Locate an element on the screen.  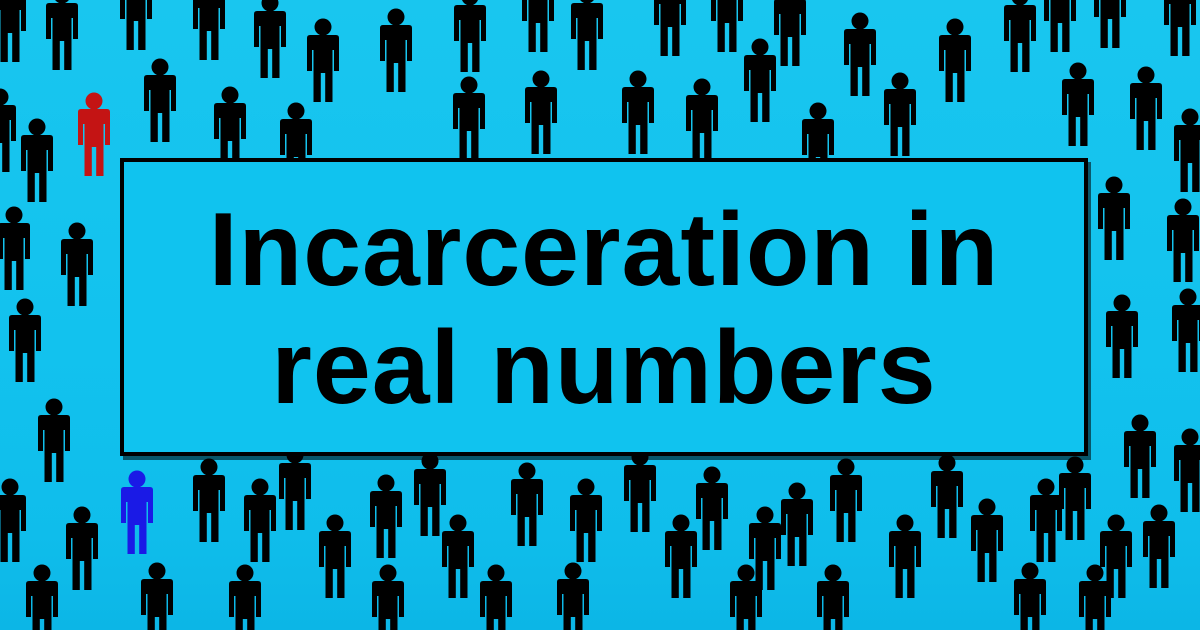
person-icon-red is located at coordinates (94, 134).